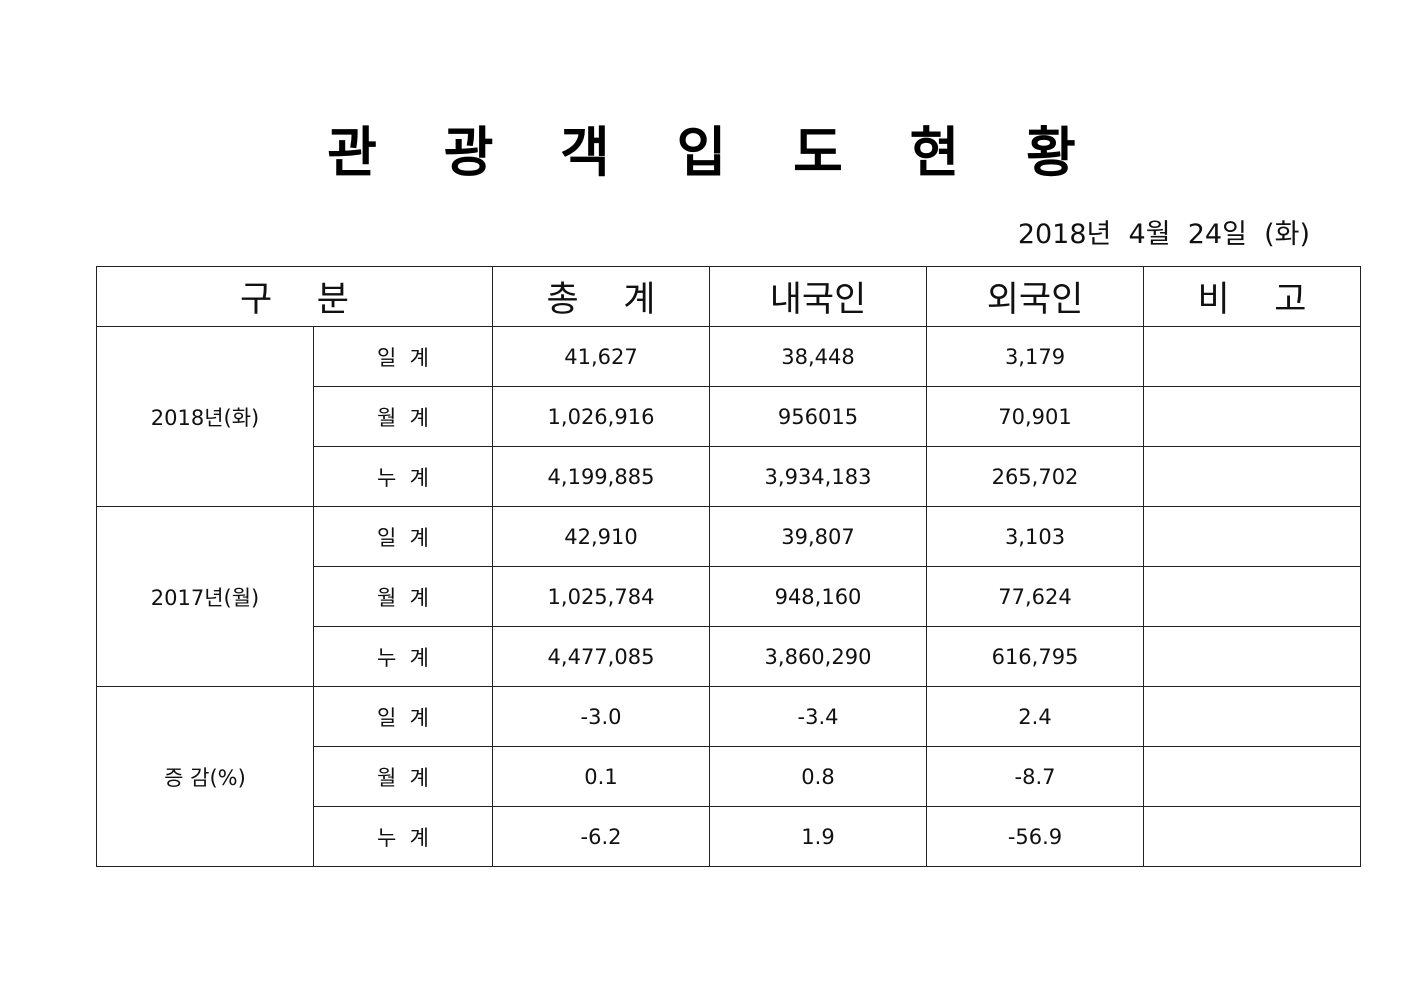 This screenshot has width=1403, height=992. What do you see at coordinates (1035, 416) in the screenshot?
I see `cell-foreign: 70,901` at bounding box center [1035, 416].